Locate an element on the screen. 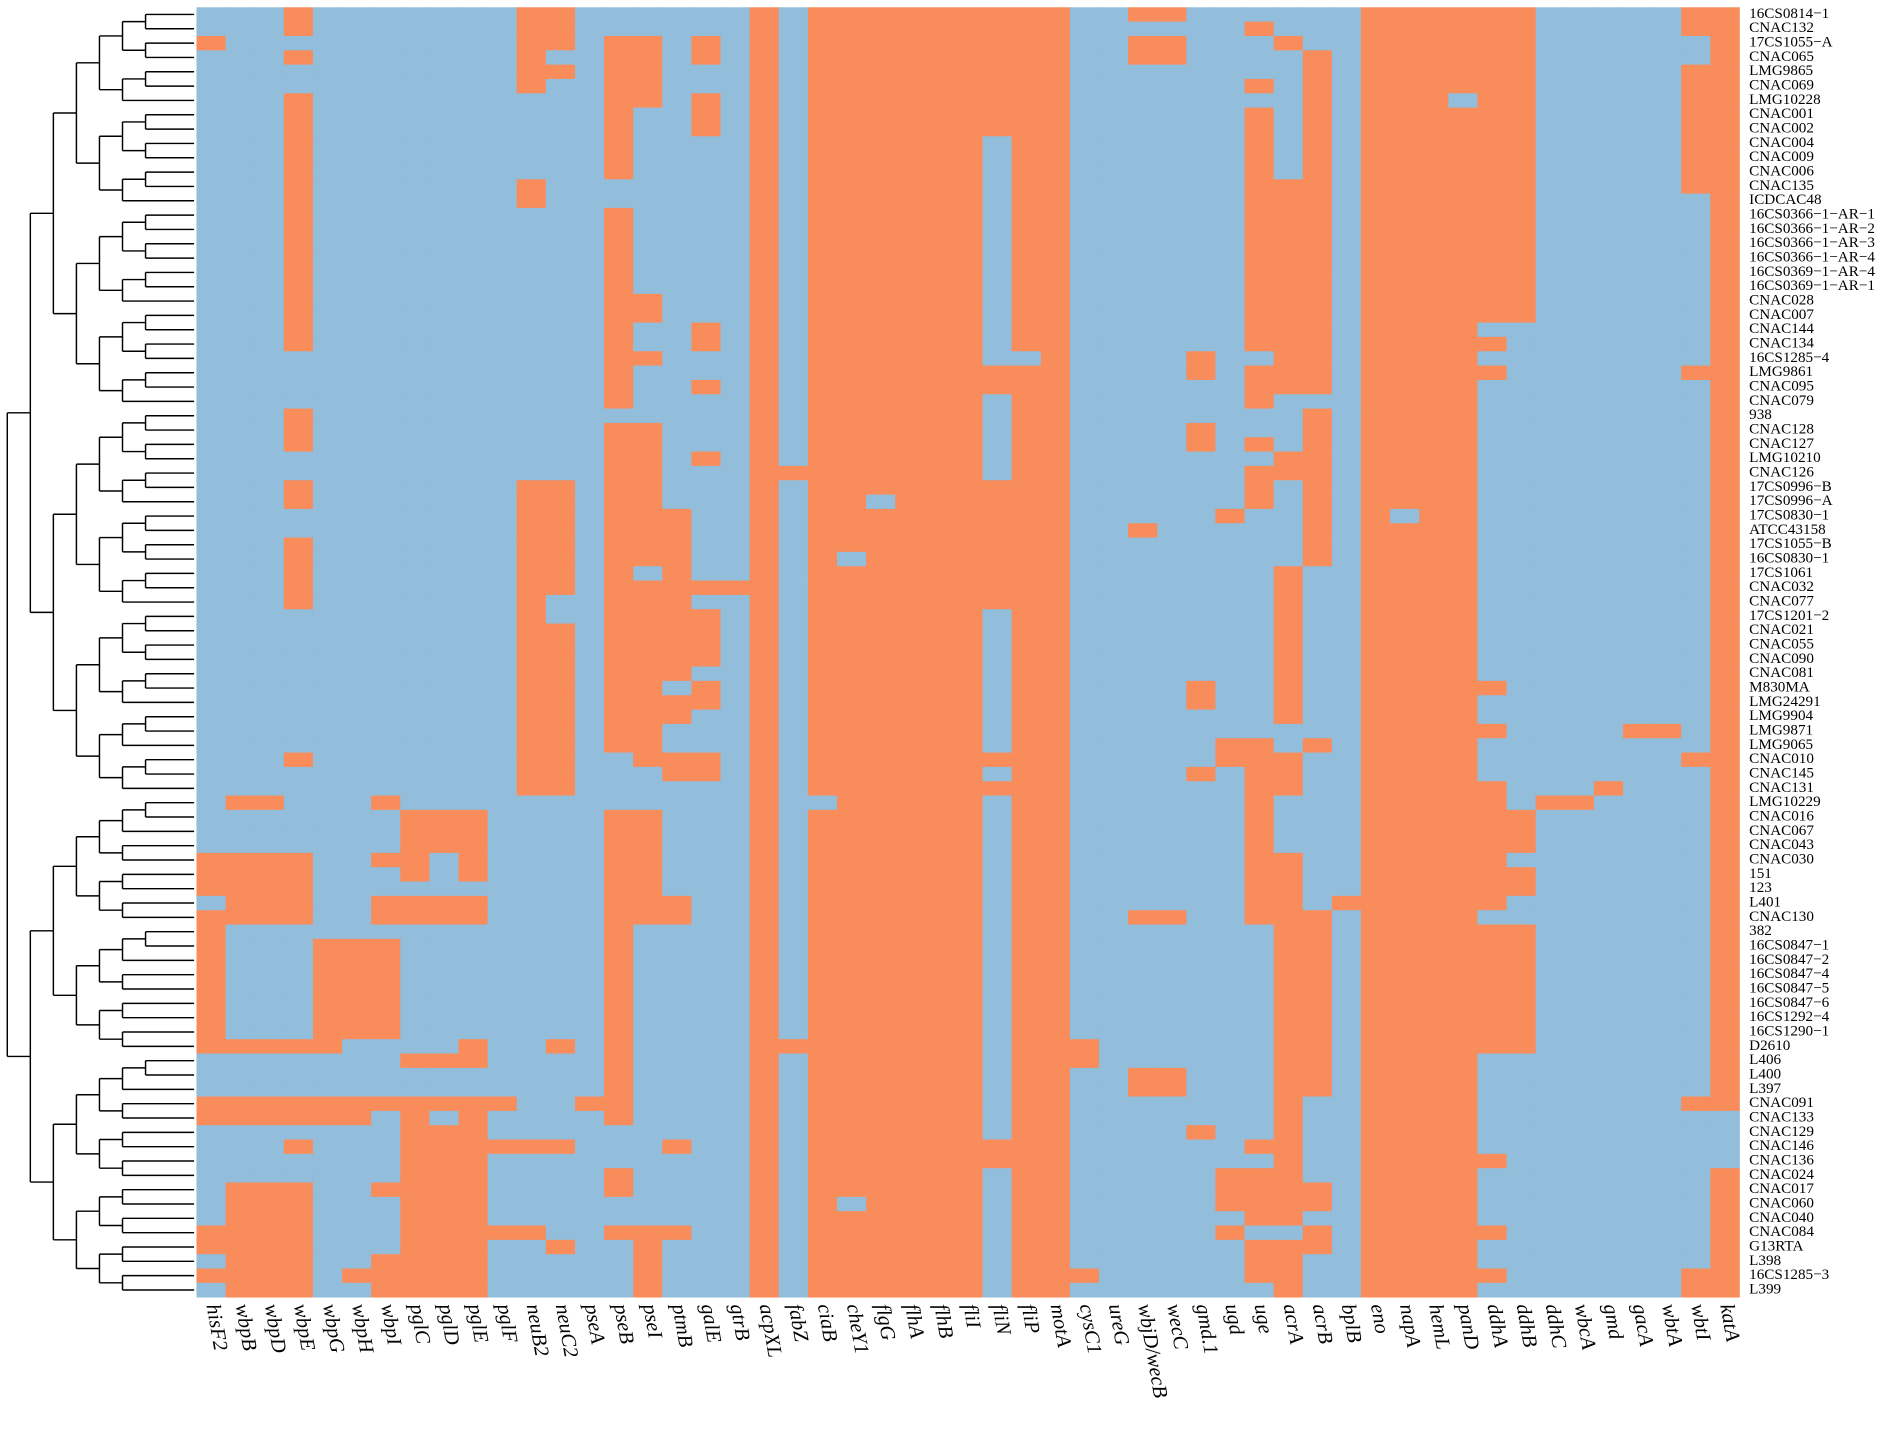  row-label: CNAC043 is located at coordinates (1781, 844).